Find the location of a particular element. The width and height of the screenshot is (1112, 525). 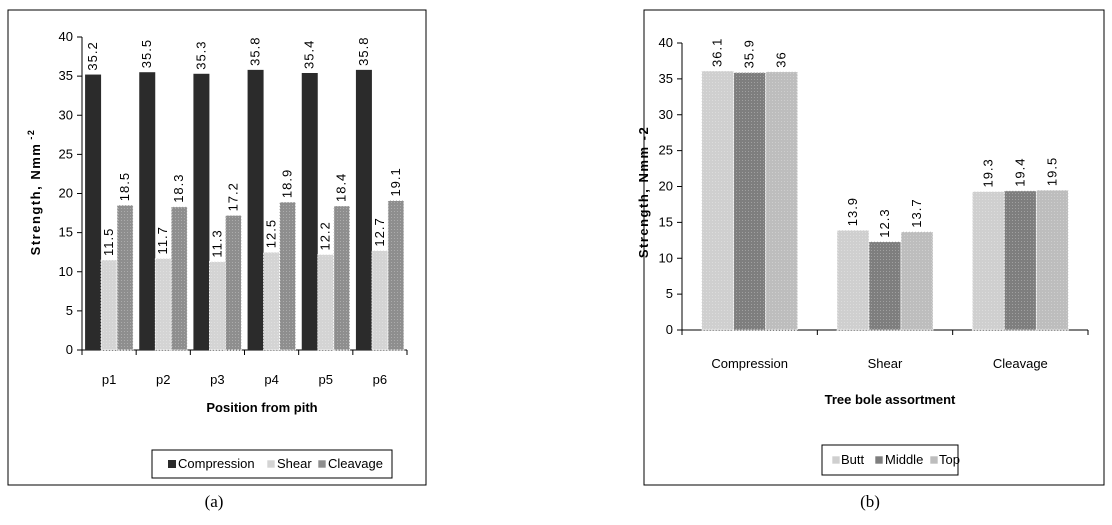

legend-swatch-top is located at coordinates (934, 460).